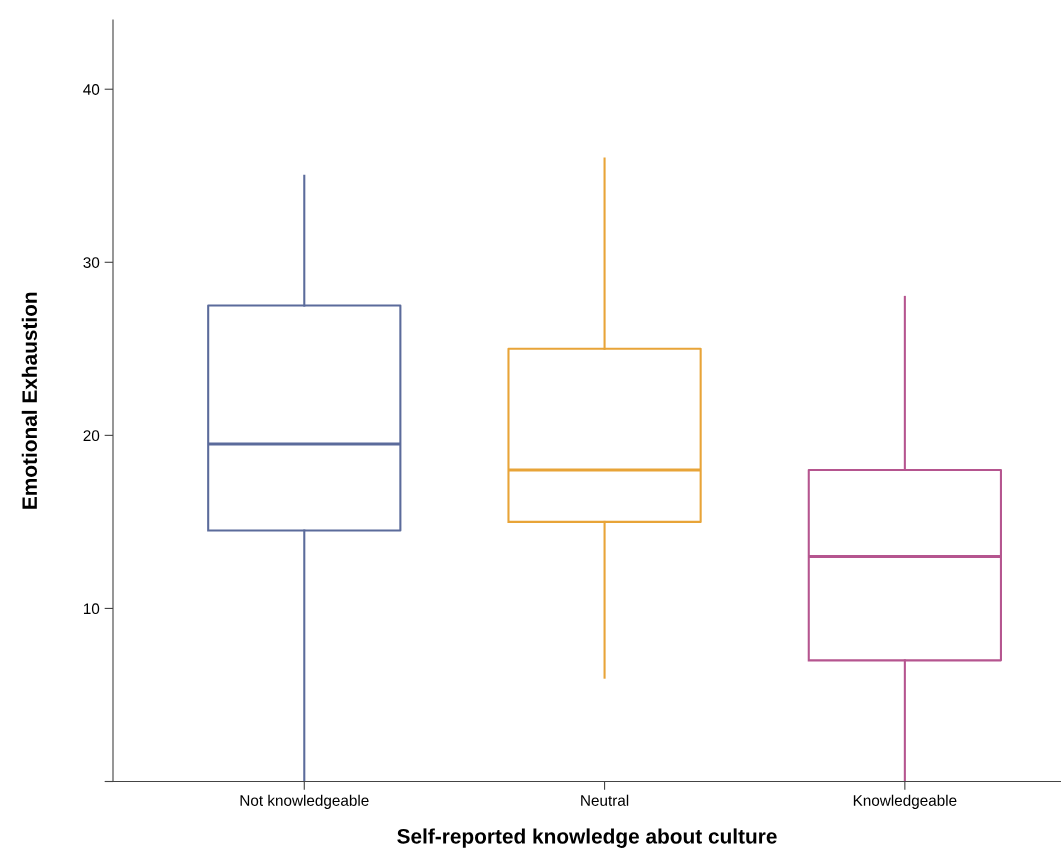  Describe the element at coordinates (587, 838) in the screenshot. I see `x-axis-title: Self-reported knowledge about culture` at that location.